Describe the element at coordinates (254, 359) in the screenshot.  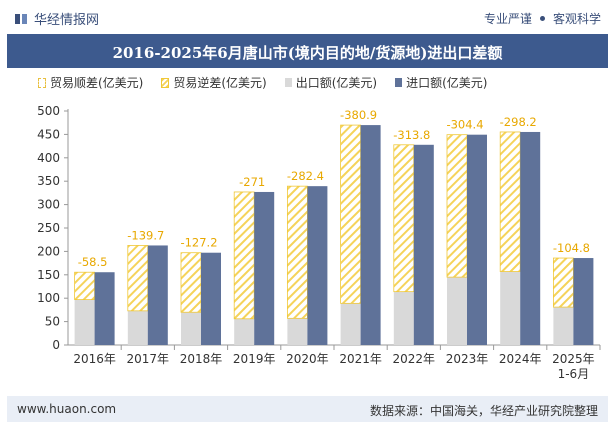
I see `x-tick-label: 2019年` at that location.